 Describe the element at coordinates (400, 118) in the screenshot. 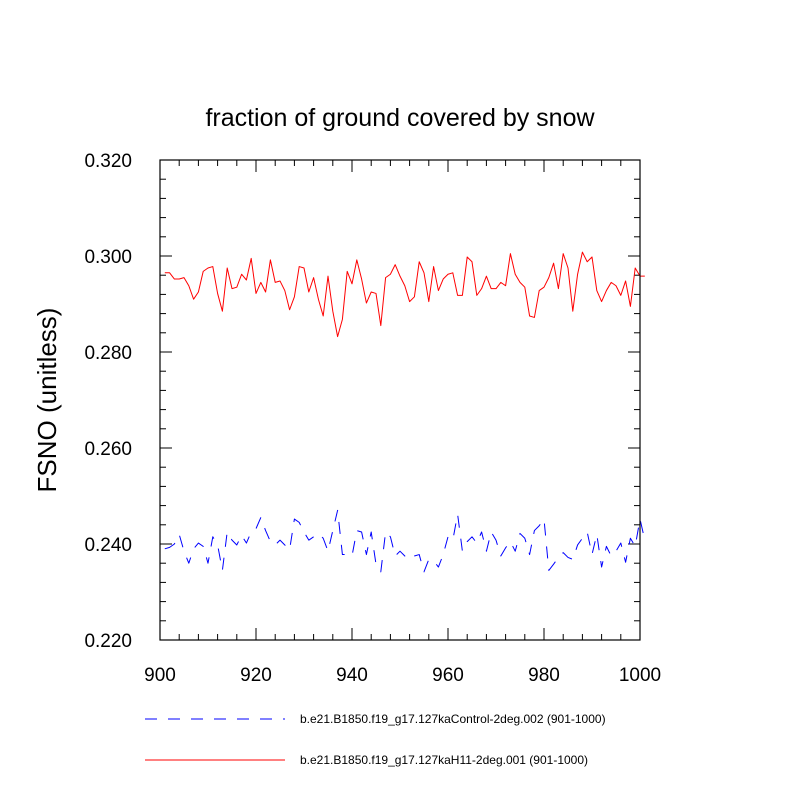

I see `chart-title: fraction of ground covered by snow` at that location.